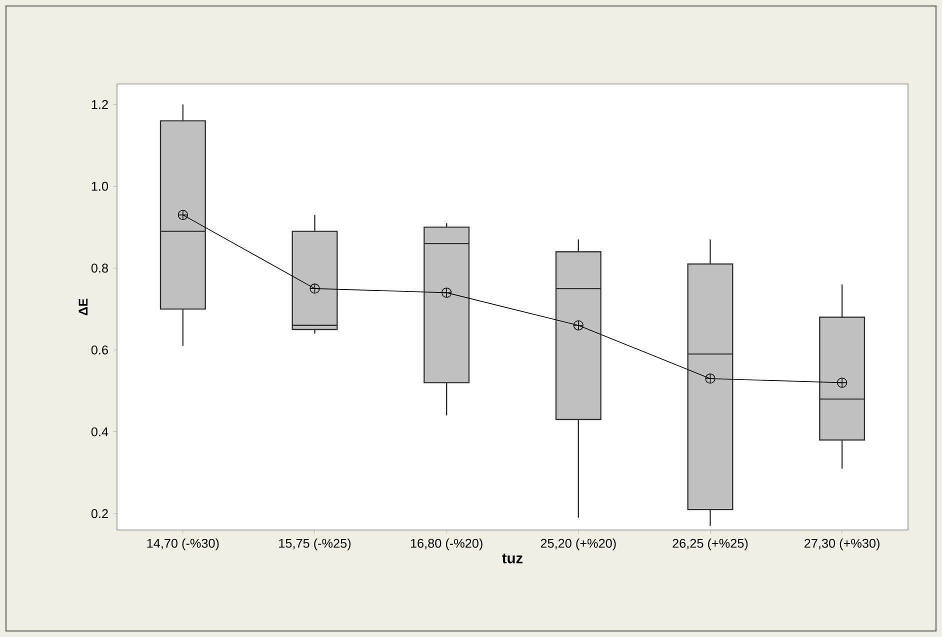 The width and height of the screenshot is (942, 637). What do you see at coordinates (578, 544) in the screenshot?
I see `x-tick-label: 25,20 (+%20)` at bounding box center [578, 544].